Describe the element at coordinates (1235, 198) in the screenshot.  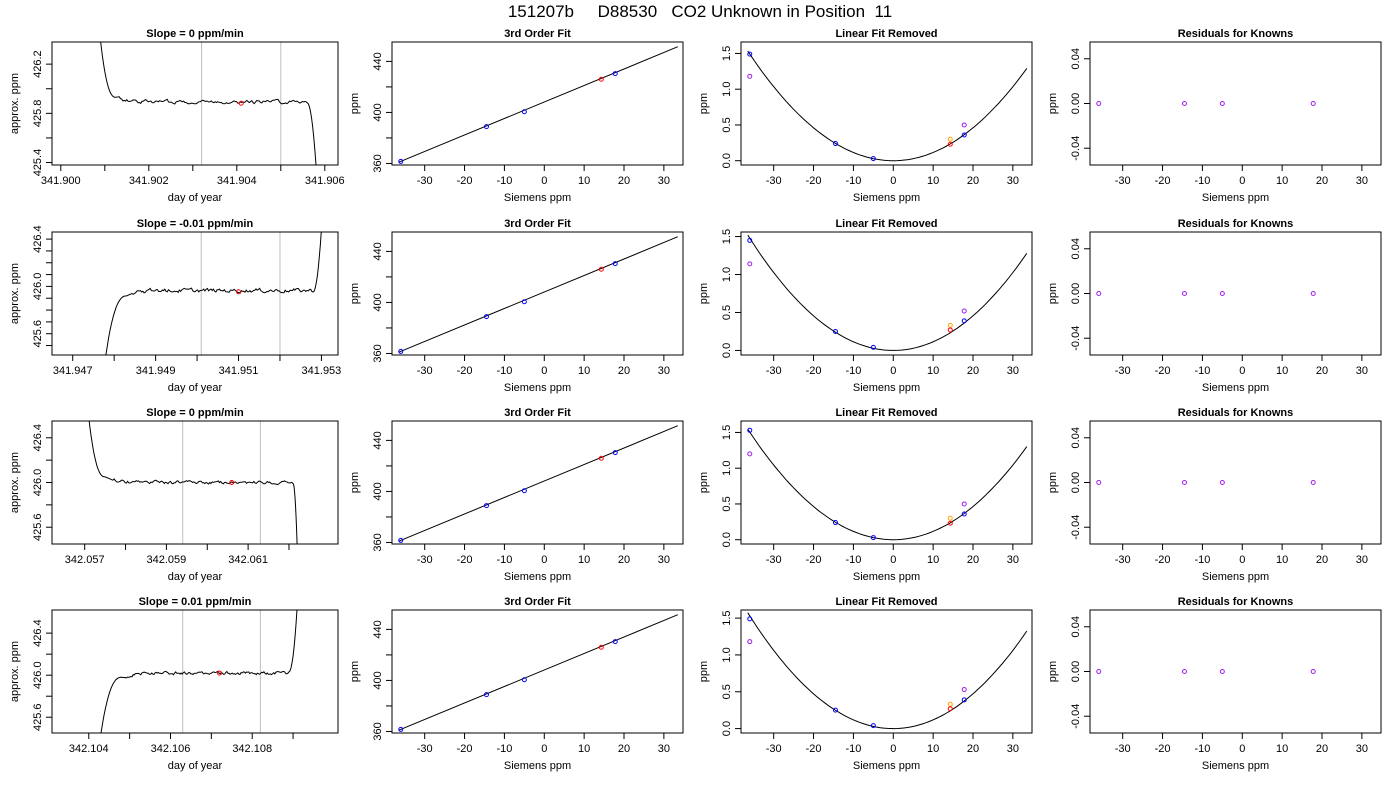
I see `x-axis-label: Siemens ppm` at that location.